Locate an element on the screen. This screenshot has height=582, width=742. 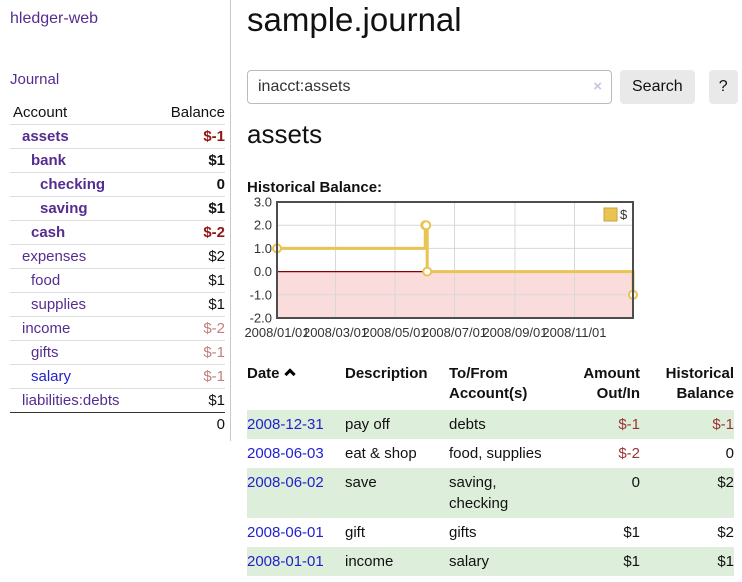
register-header-accounts: To/From Account(s) is located at coordinates (488, 383).